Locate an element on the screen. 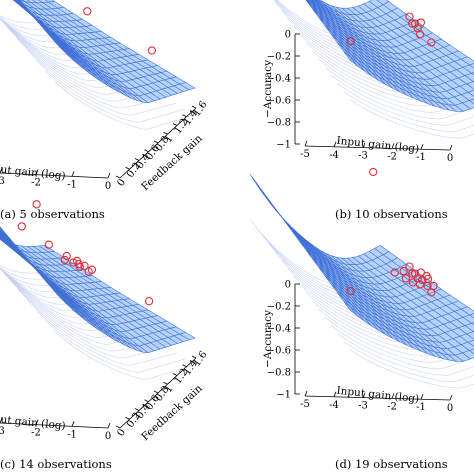  x-tick-label: -3 is located at coordinates (363, 406).